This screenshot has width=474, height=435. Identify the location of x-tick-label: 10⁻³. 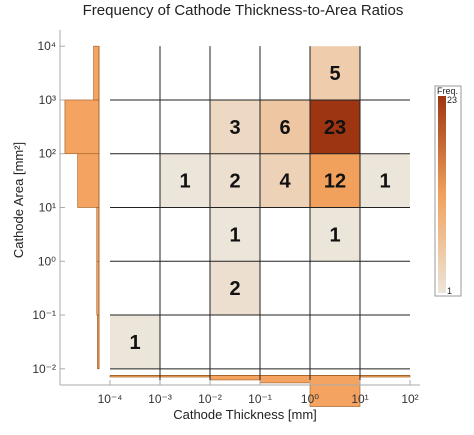
(160, 399).